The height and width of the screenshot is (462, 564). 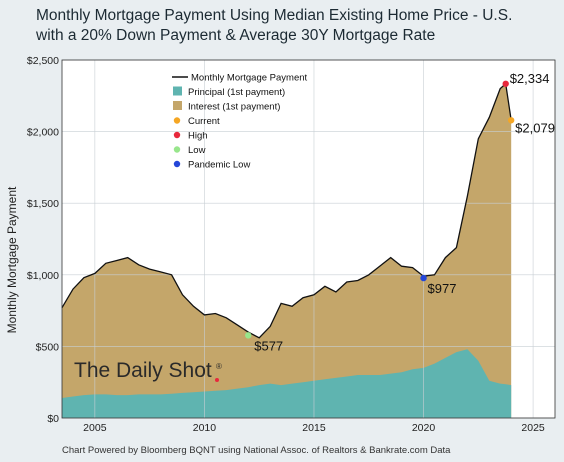 I want to click on x-tick-label: 2010, so click(x=205, y=428).